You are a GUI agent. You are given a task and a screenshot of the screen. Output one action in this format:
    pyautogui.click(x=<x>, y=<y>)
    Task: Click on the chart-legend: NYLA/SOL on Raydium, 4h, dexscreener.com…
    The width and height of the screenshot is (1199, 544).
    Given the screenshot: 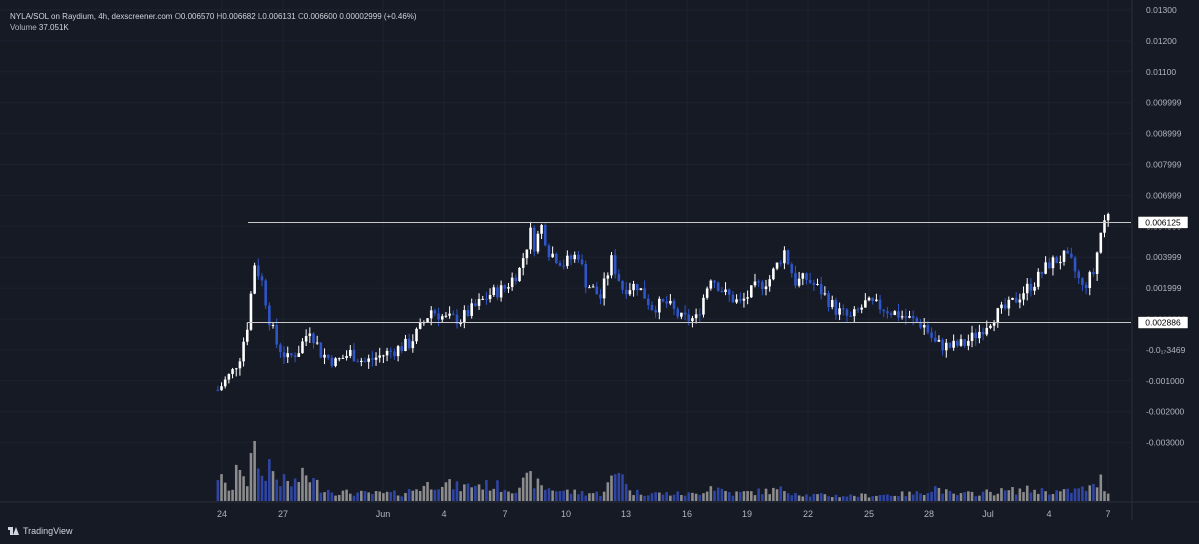 What is the action you would take?
    pyautogui.click(x=213, y=16)
    